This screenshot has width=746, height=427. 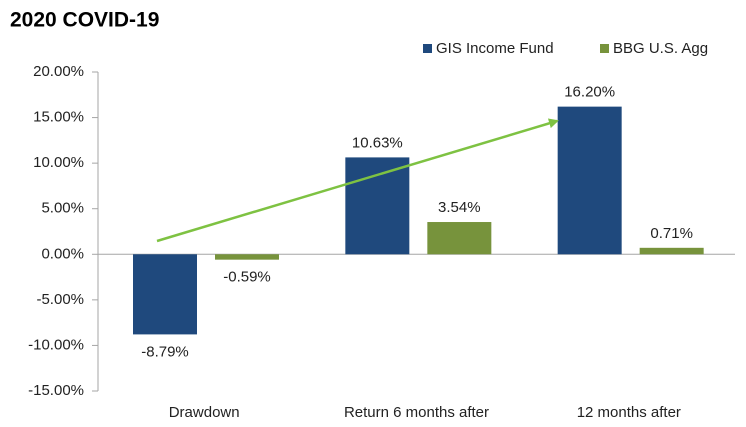 I want to click on chart-title: 2020 COVID-19, so click(x=84, y=20).